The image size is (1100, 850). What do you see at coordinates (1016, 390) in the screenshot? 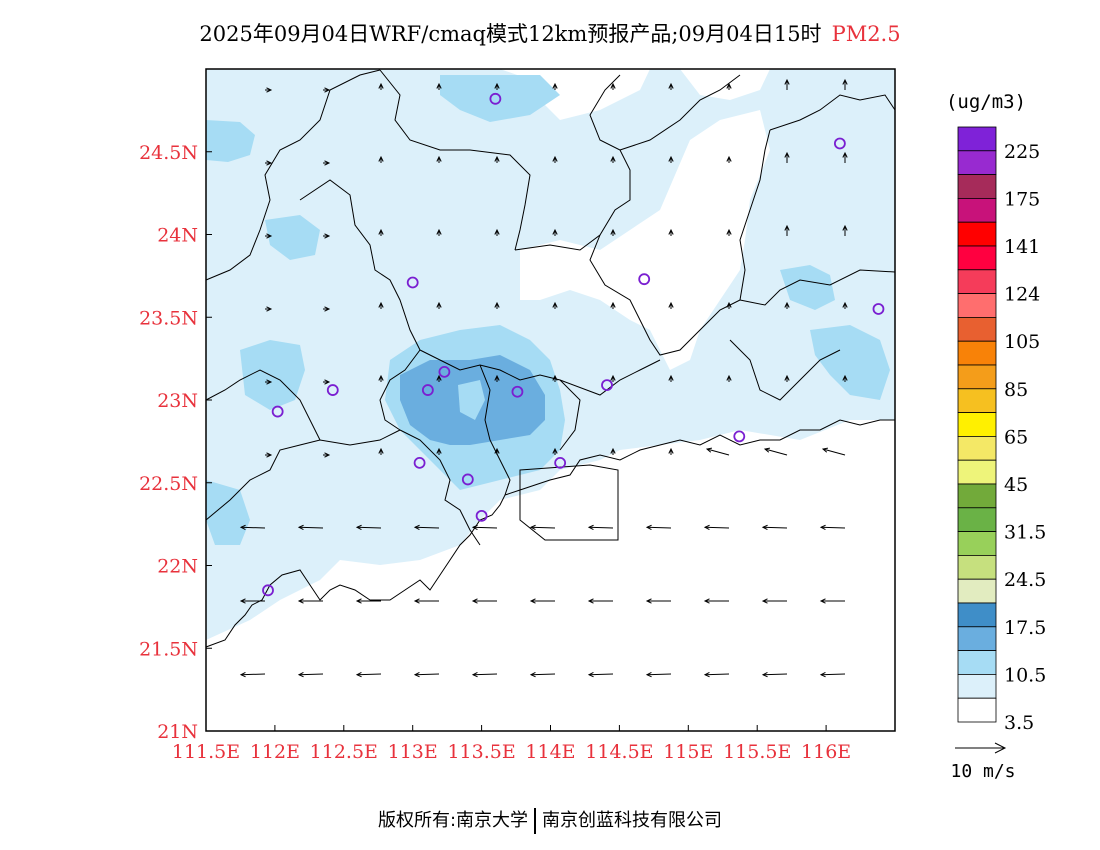
I see `legend-label: 85` at bounding box center [1016, 390].